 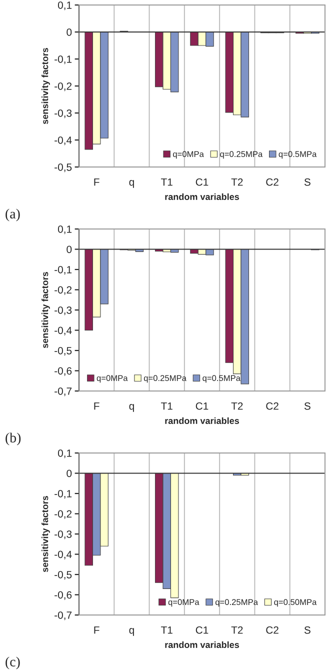 I want to click on text: (a), so click(x=13, y=215).